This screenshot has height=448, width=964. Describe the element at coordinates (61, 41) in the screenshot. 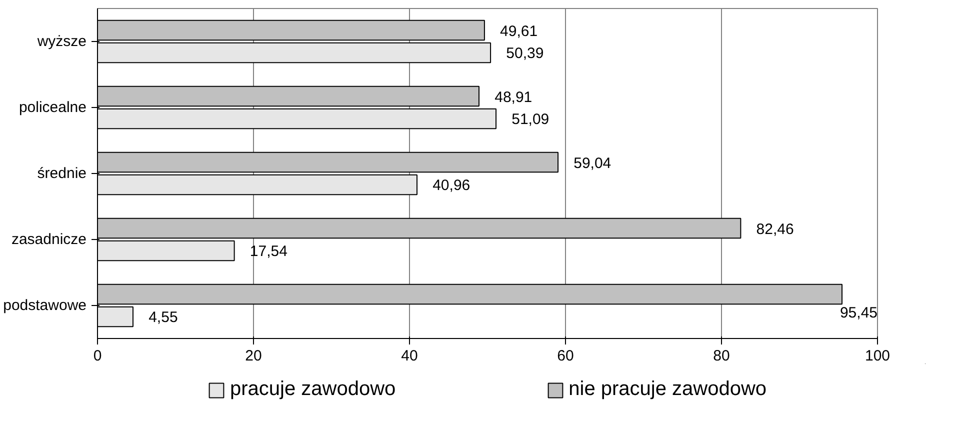

I see `y-tick-label: wyższe` at that location.